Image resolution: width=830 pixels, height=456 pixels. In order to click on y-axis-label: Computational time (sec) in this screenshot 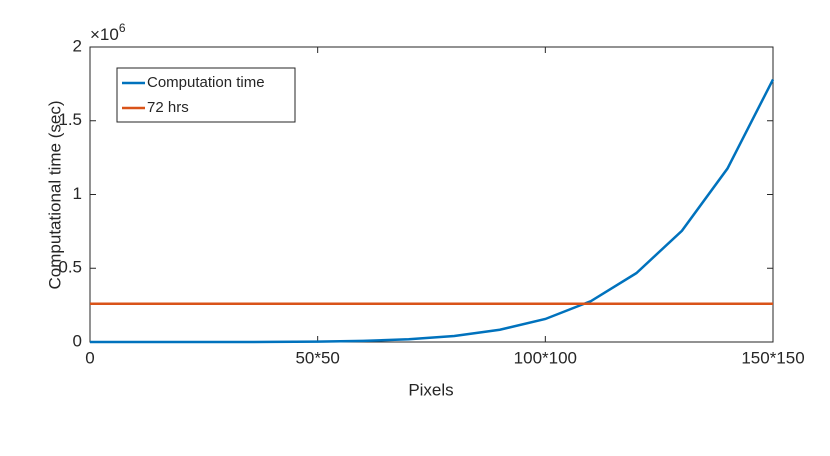, I will do `click(54, 195)`.